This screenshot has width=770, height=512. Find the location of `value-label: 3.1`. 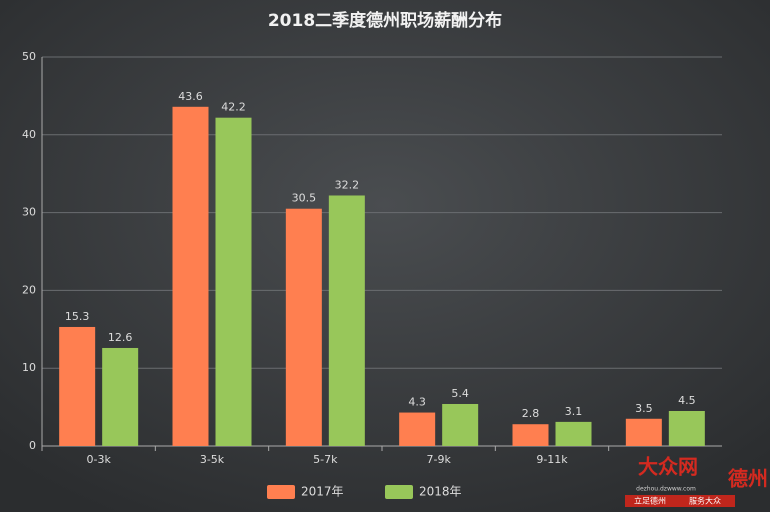

value-label: 3.1 is located at coordinates (574, 411).